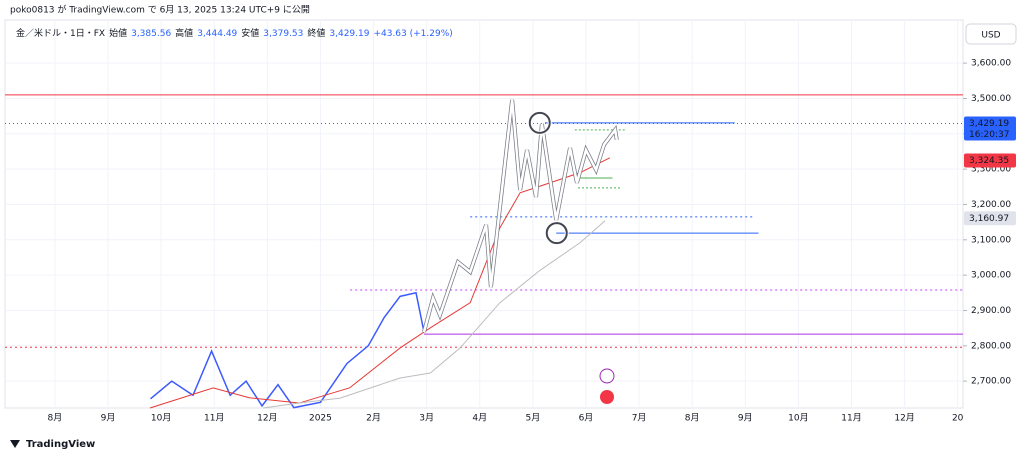 Image resolution: width=1024 pixels, height=461 pixels. What do you see at coordinates (412, 34) in the screenshot?
I see `change: +43.63 (+1.29%)` at bounding box center [412, 34].